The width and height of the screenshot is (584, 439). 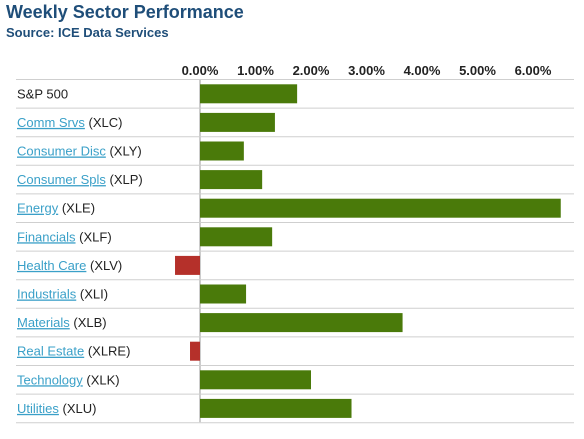 What do you see at coordinates (101, 379) in the screenshot?
I see `ticker-symbol: (XLK)` at bounding box center [101, 379].